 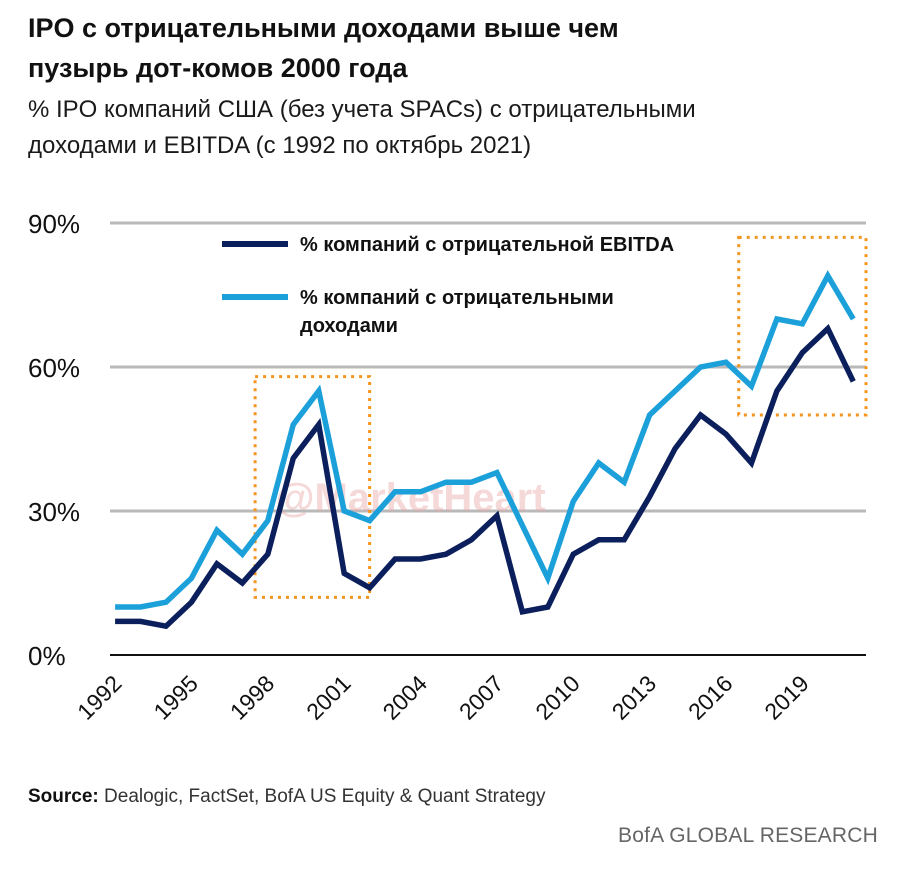 I want to click on source-label: Source:, so click(x=63, y=796).